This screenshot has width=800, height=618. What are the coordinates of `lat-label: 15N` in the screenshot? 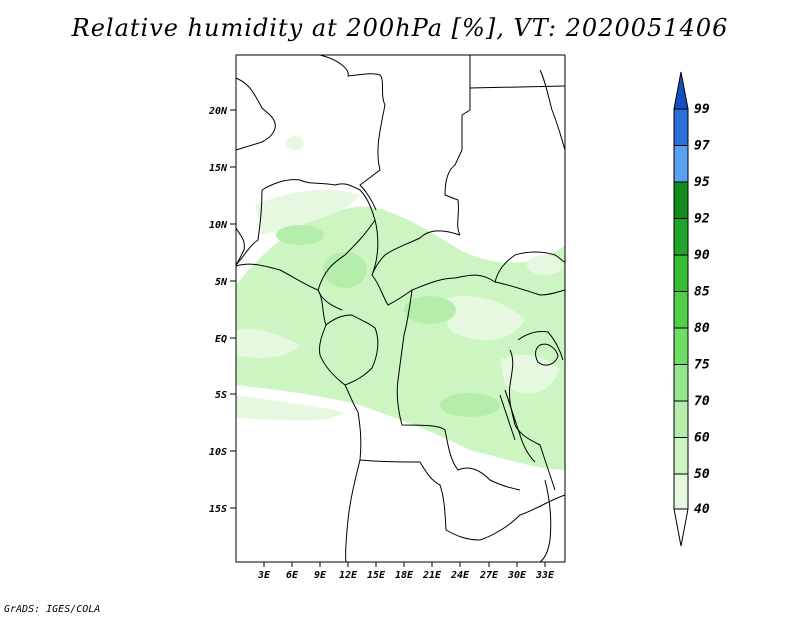 It's located at (218, 168).